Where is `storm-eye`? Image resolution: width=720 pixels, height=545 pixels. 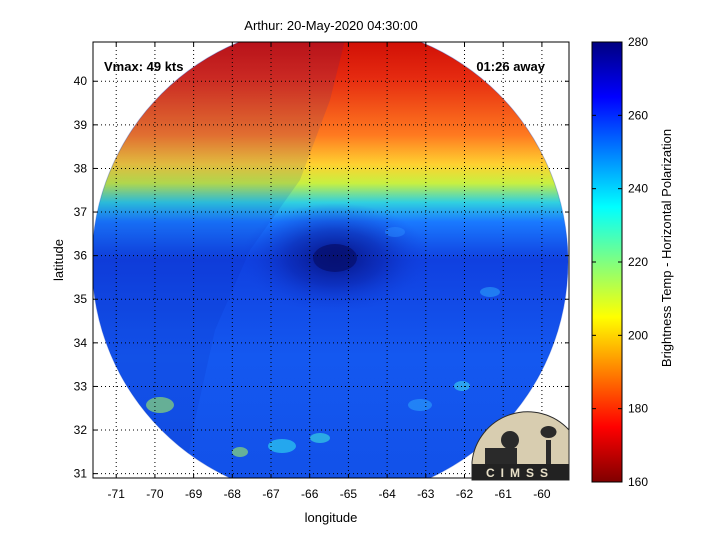
storm-eye is located at coordinates (335, 258).